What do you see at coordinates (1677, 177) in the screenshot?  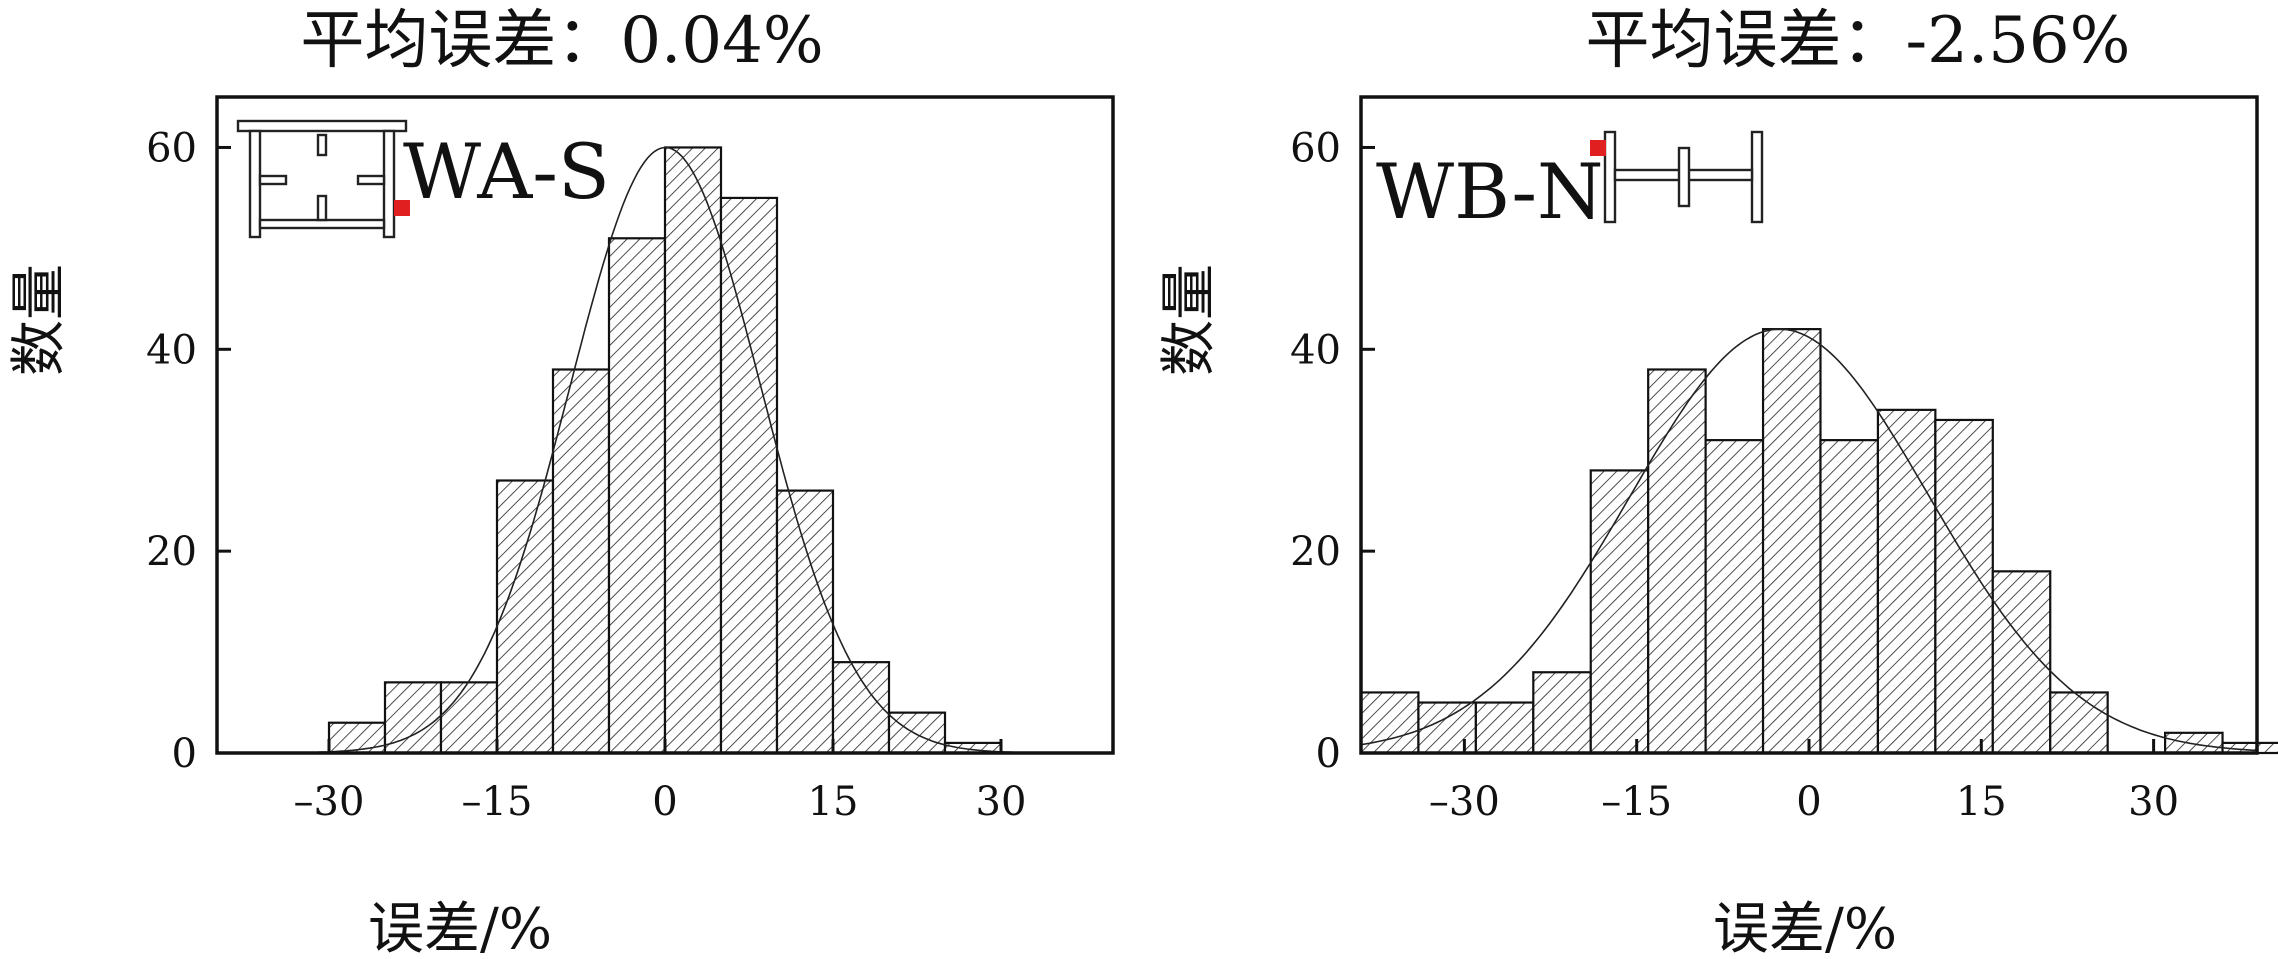 I see `i-beam-icon` at bounding box center [1677, 177].